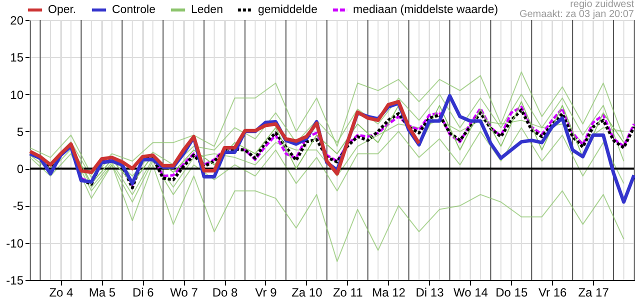 Image resolution: width=635 pixels, height=300 pixels. I want to click on legend-label: mediaan (middelste waarde), so click(425, 10).